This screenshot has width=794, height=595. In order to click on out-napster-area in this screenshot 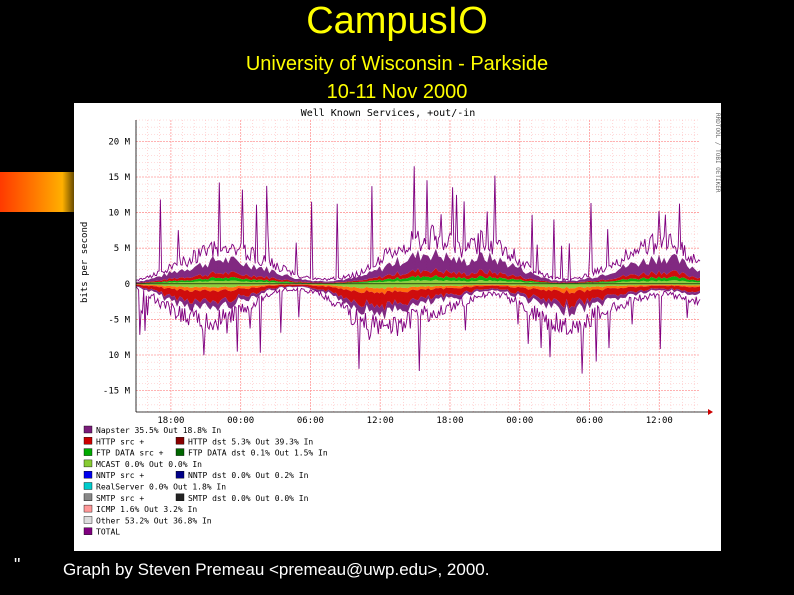, I will do `click(418, 265)`.